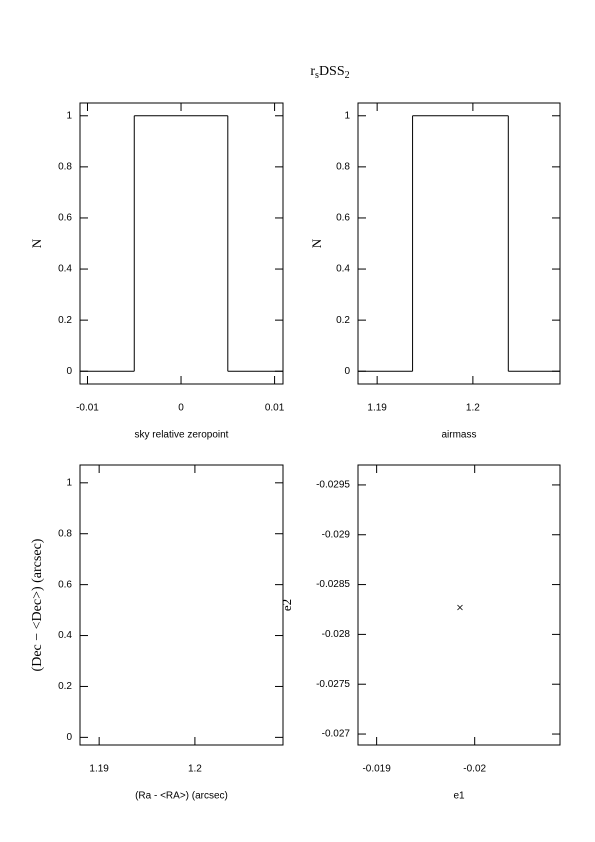  What do you see at coordinates (458, 435) in the screenshot?
I see `x-axis-label: airmass` at bounding box center [458, 435].